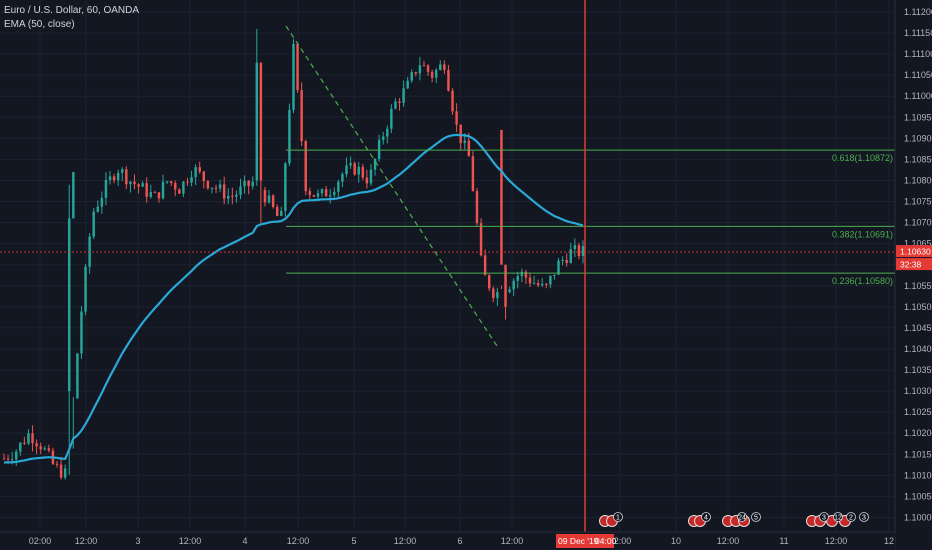 Image resolution: width=932 pixels, height=550 pixels. Describe the element at coordinates (676, 541) in the screenshot. I see `time-tick-label: 10` at that location.